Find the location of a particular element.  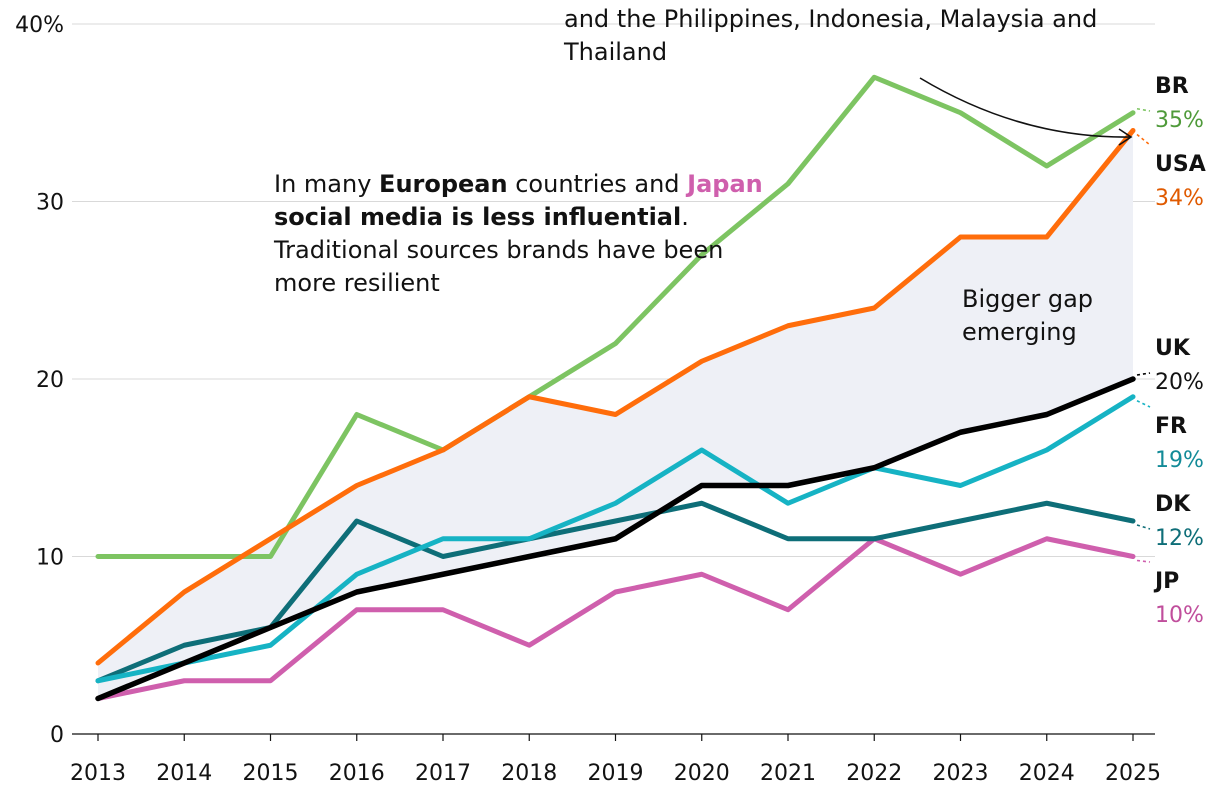

x-tick-label: 2021 is located at coordinates (788, 773).